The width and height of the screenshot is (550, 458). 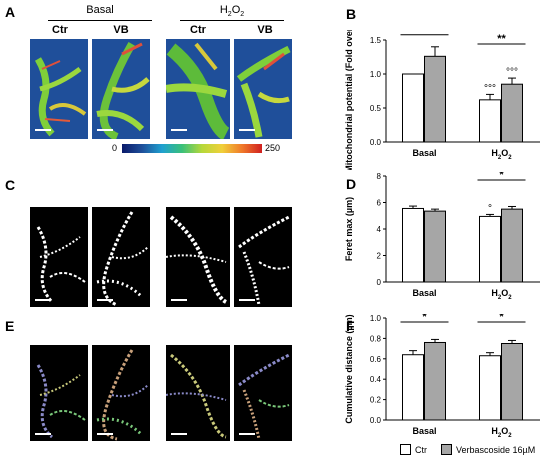 What do you see at coordinates (229, 15) in the screenshot?
I see `group-h2o2-sub: 2` at bounding box center [229, 15].